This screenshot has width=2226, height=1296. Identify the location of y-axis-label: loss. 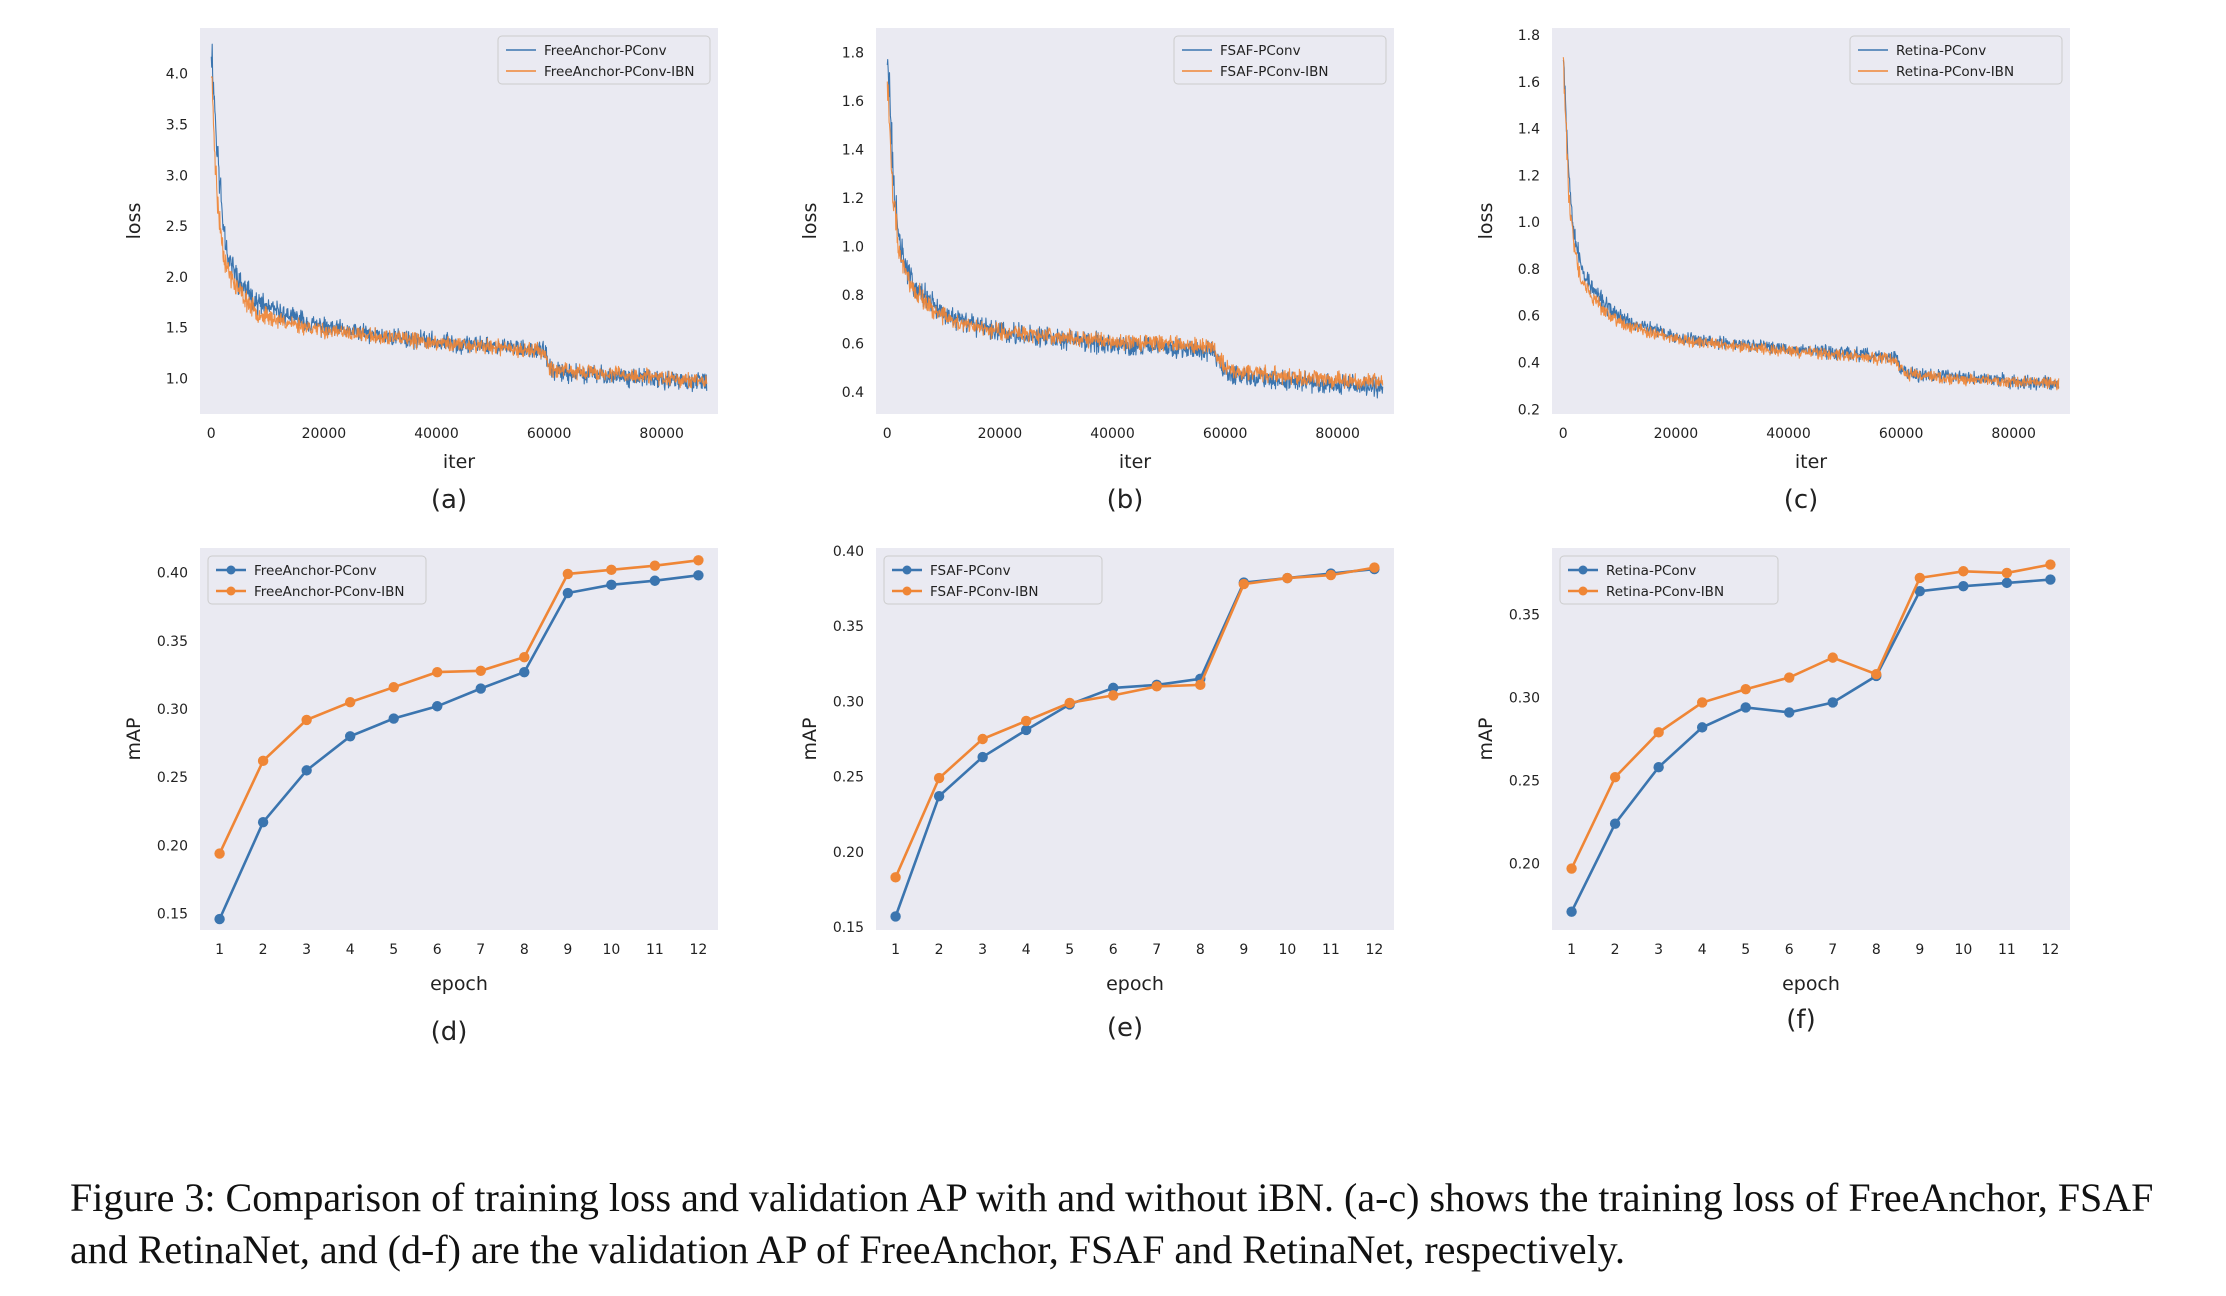
(1486, 221).